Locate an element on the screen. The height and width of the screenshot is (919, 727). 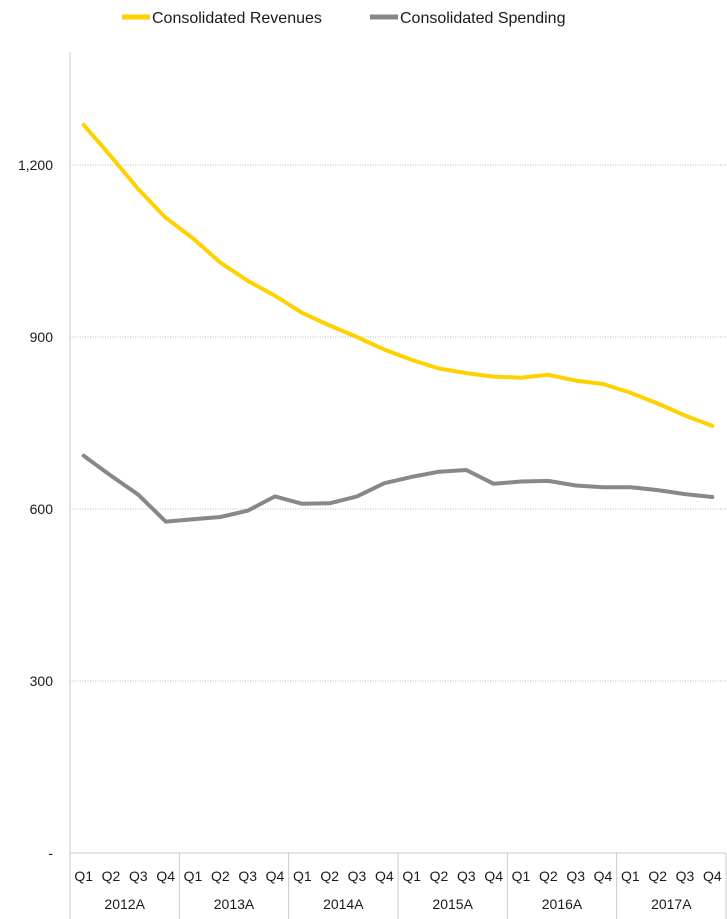
y-axis-labels: - 300 600 900 1,200 is located at coordinates (35, 509).